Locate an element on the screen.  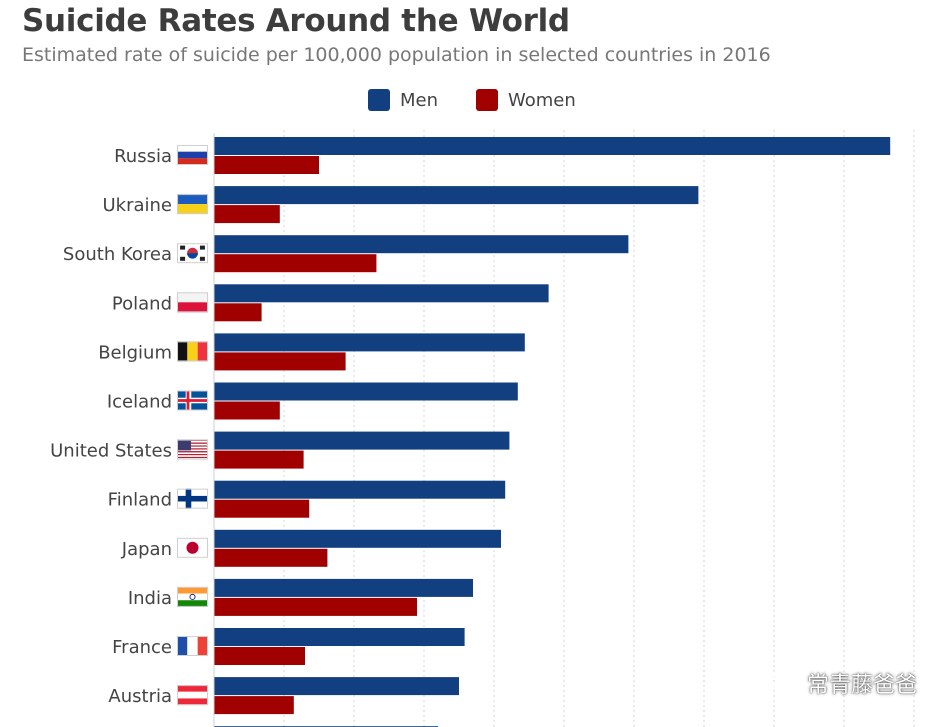
bar-women-belgium is located at coordinates (280, 361).